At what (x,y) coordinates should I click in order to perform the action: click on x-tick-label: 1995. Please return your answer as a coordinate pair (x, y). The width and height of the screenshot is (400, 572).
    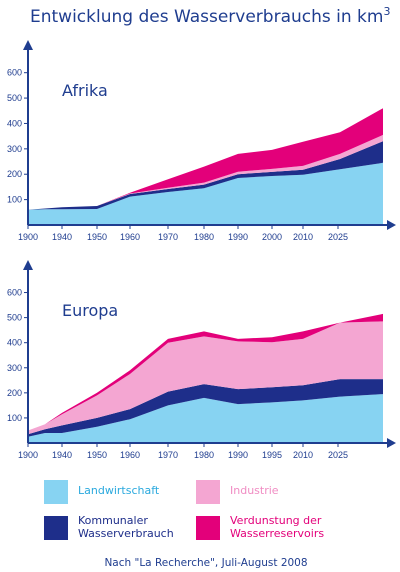
    Looking at the image, I should click on (272, 455).